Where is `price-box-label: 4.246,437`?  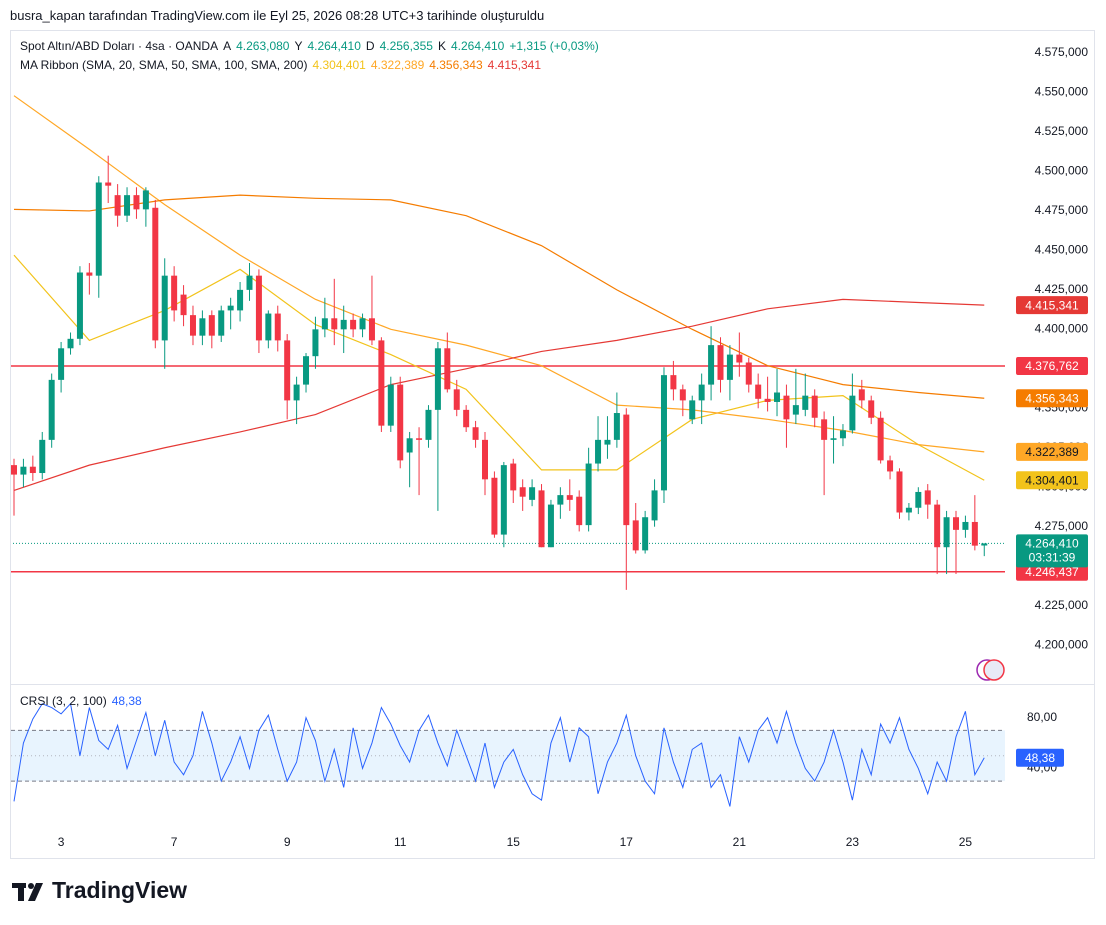
price-box-label: 4.246,437 is located at coordinates (1052, 572).